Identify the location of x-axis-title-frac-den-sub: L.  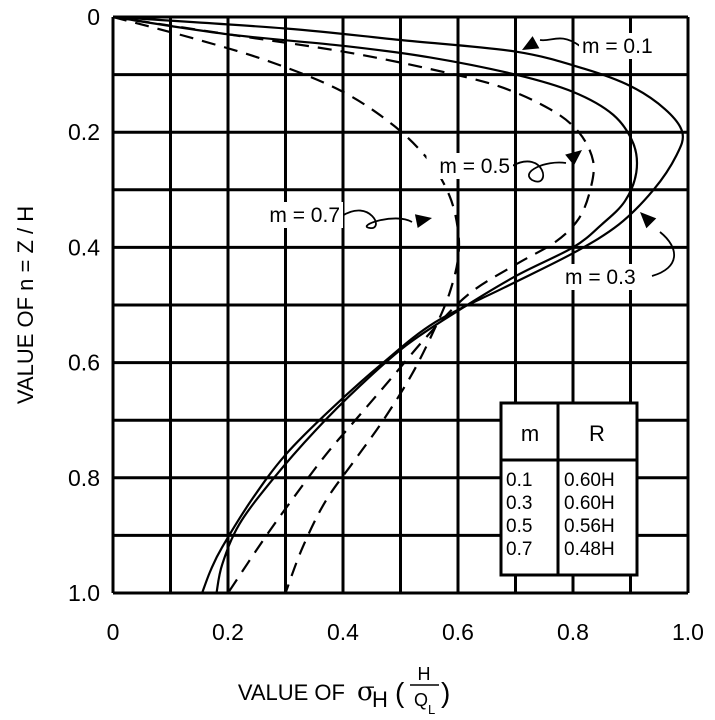
(431, 709).